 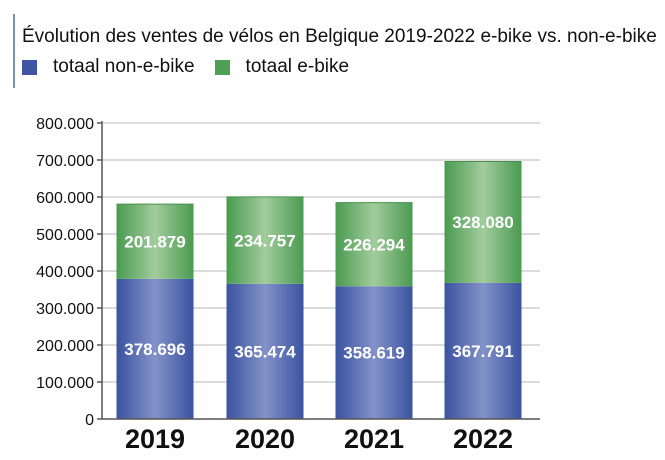 What do you see at coordinates (195, 67) in the screenshot?
I see `chart-legend: totaal non-e-bike totaal e-bike` at bounding box center [195, 67].